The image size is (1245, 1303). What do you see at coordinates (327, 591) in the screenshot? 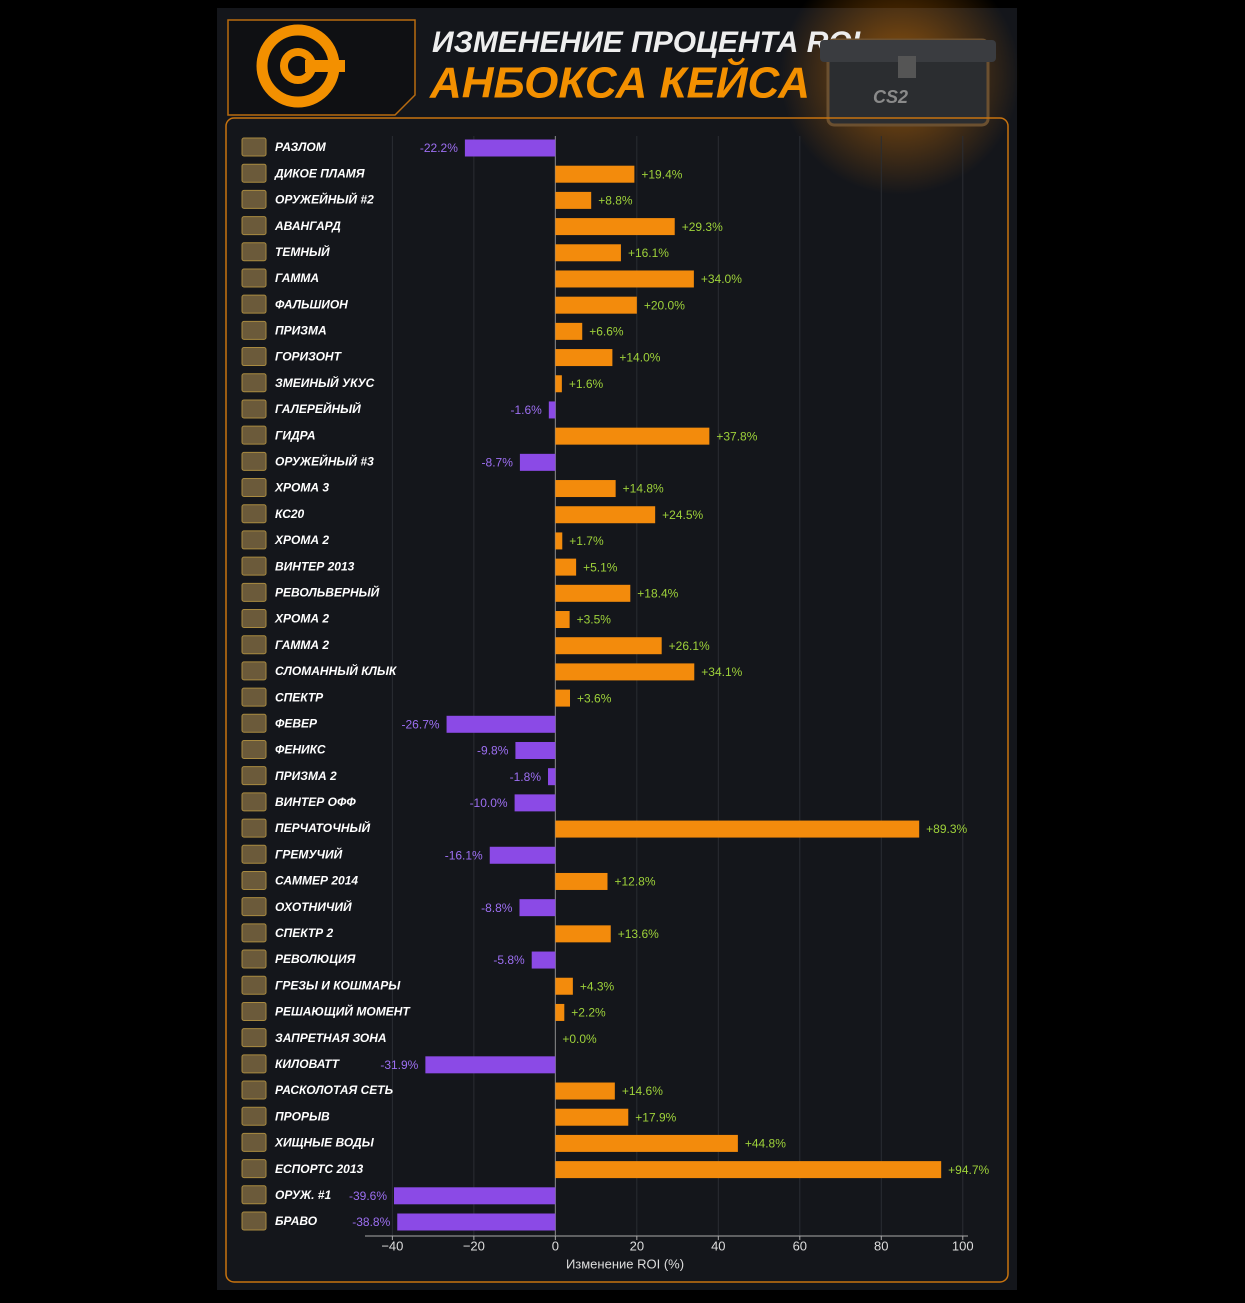
I see `category-label: РЕВОЛЬВЕРНЫЙ` at bounding box center [327, 591].